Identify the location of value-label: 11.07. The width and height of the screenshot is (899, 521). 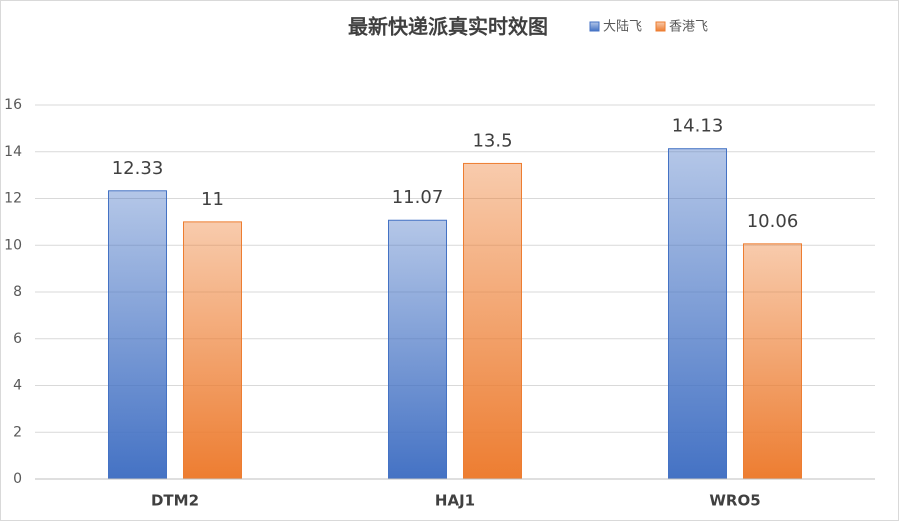
(418, 197).